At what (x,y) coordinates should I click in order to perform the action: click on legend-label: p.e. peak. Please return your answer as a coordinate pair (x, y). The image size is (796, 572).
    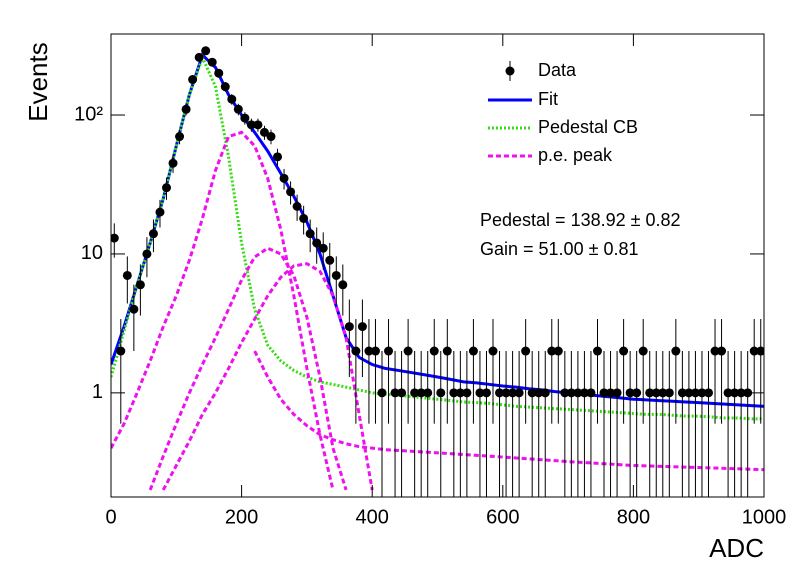
    Looking at the image, I should click on (575, 155).